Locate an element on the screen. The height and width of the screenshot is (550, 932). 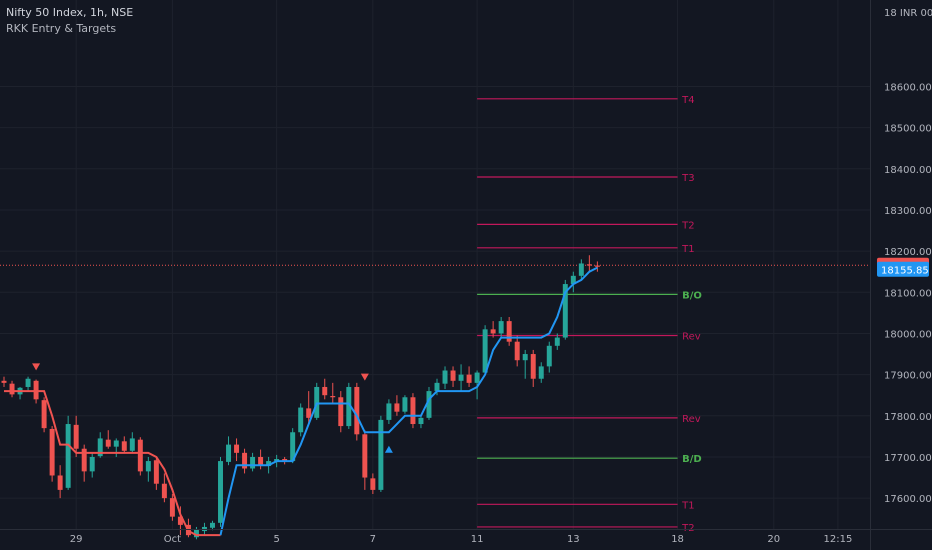
x-tick-label: 20 is located at coordinates (773, 539).